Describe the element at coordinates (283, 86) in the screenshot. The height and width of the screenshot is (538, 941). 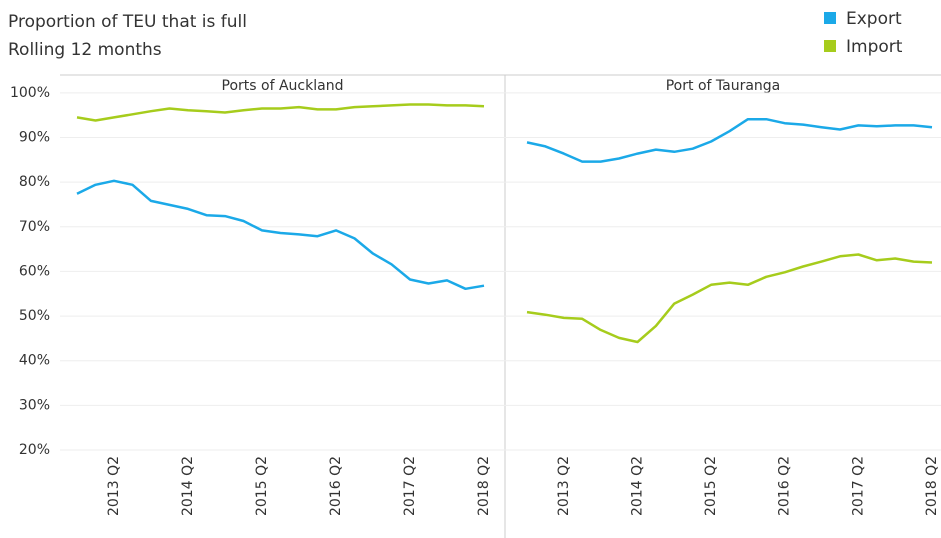
I see `panel-title: Ports of Auckland` at that location.